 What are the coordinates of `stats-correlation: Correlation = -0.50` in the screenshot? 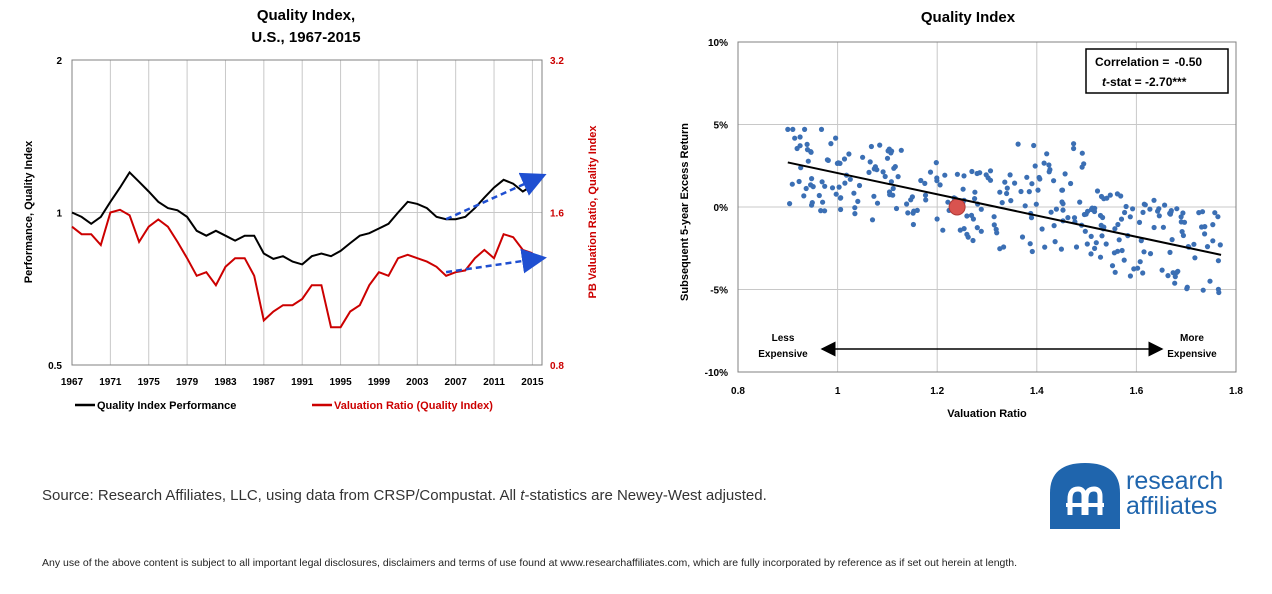 It's located at (1148, 62).